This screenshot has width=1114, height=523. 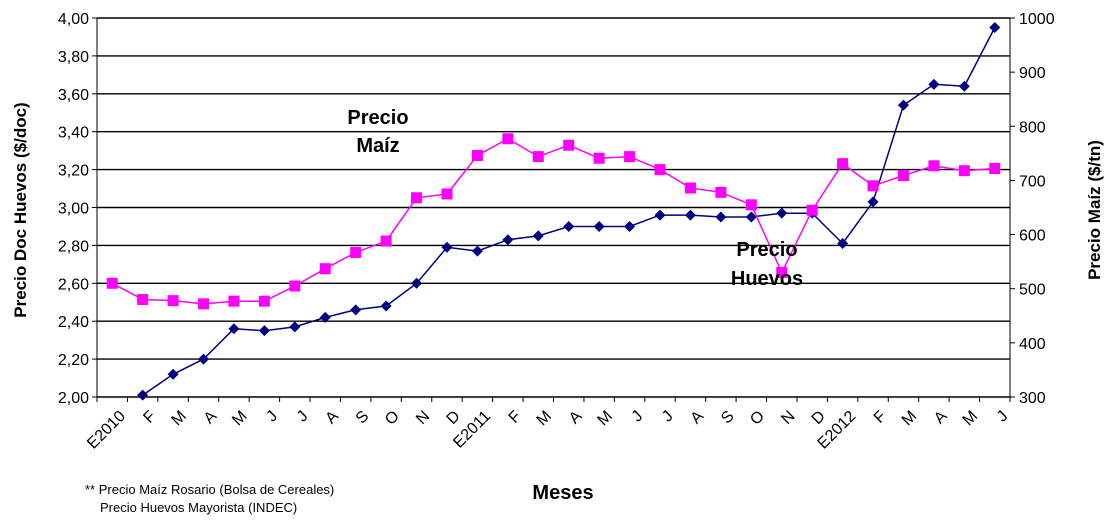 What do you see at coordinates (73, 322) in the screenshot?
I see `left-tick-label: 2,40` at bounding box center [73, 322].